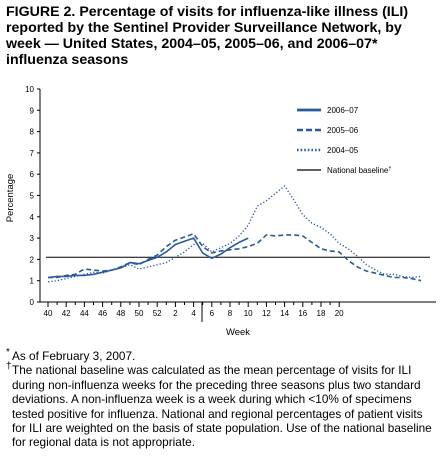 This screenshot has height=459, width=442. Describe the element at coordinates (139, 313) in the screenshot. I see `x-tick-label: 50` at that location.